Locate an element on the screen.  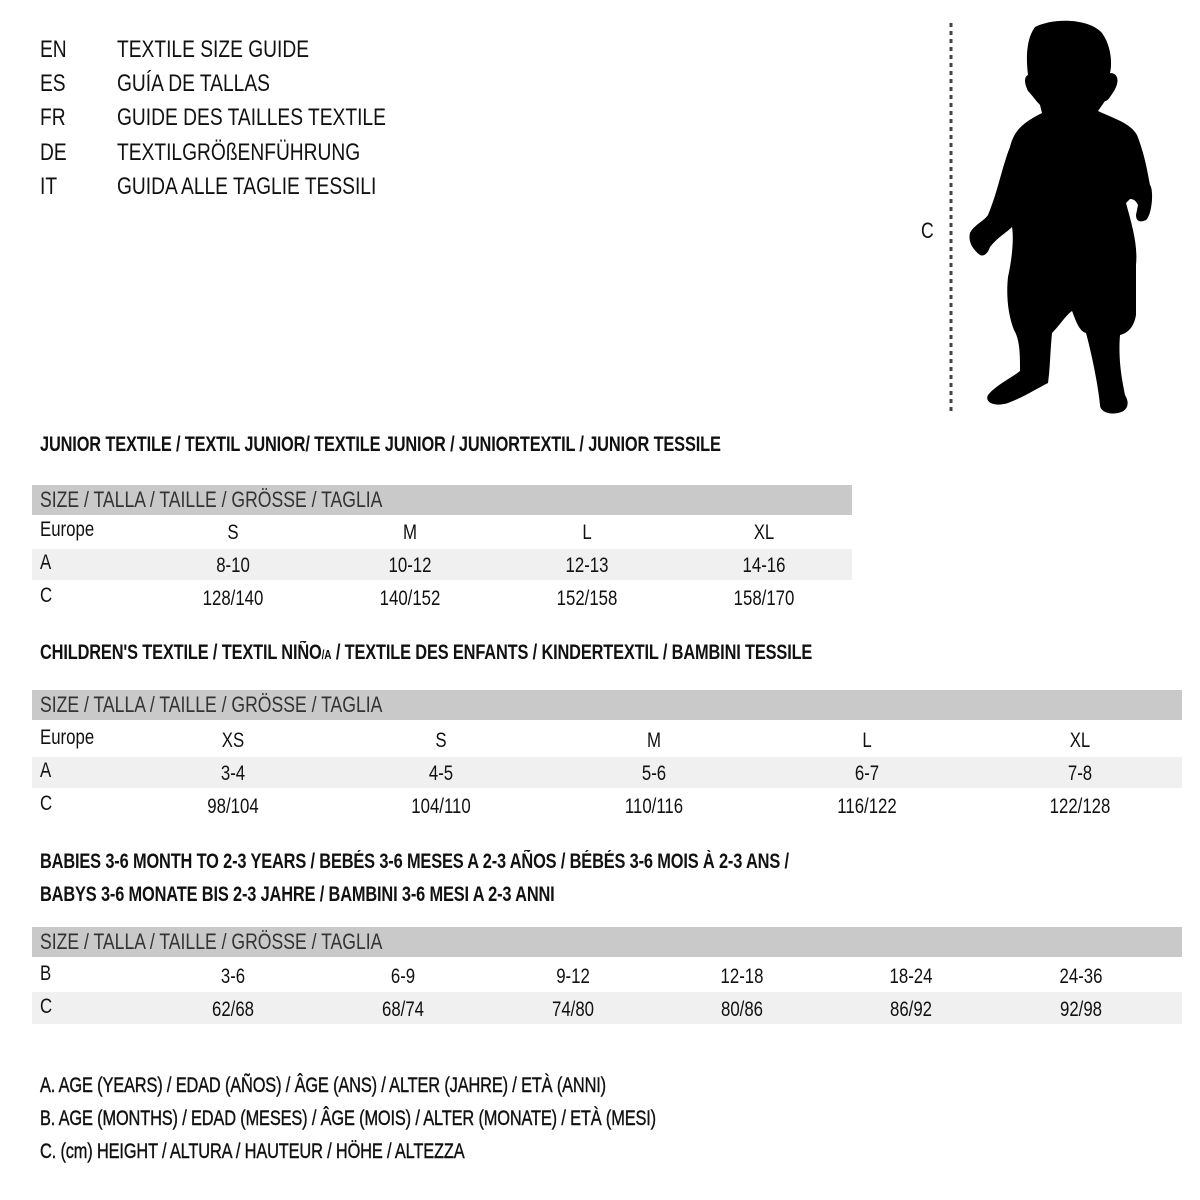
table-cell: 10-12 is located at coordinates (410, 565).